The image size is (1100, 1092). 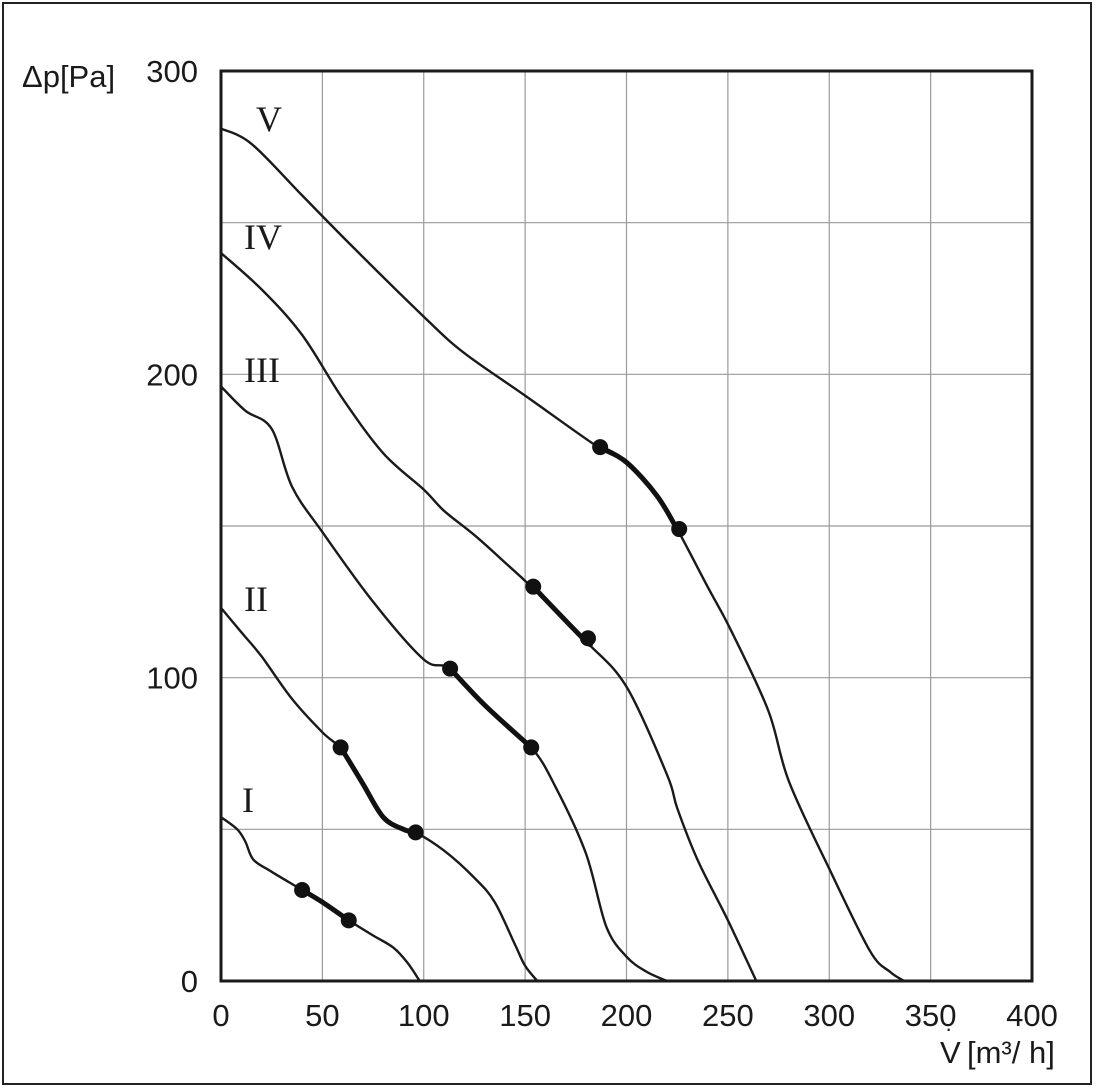 I want to click on curve-iii-label: III, so click(x=262, y=370).